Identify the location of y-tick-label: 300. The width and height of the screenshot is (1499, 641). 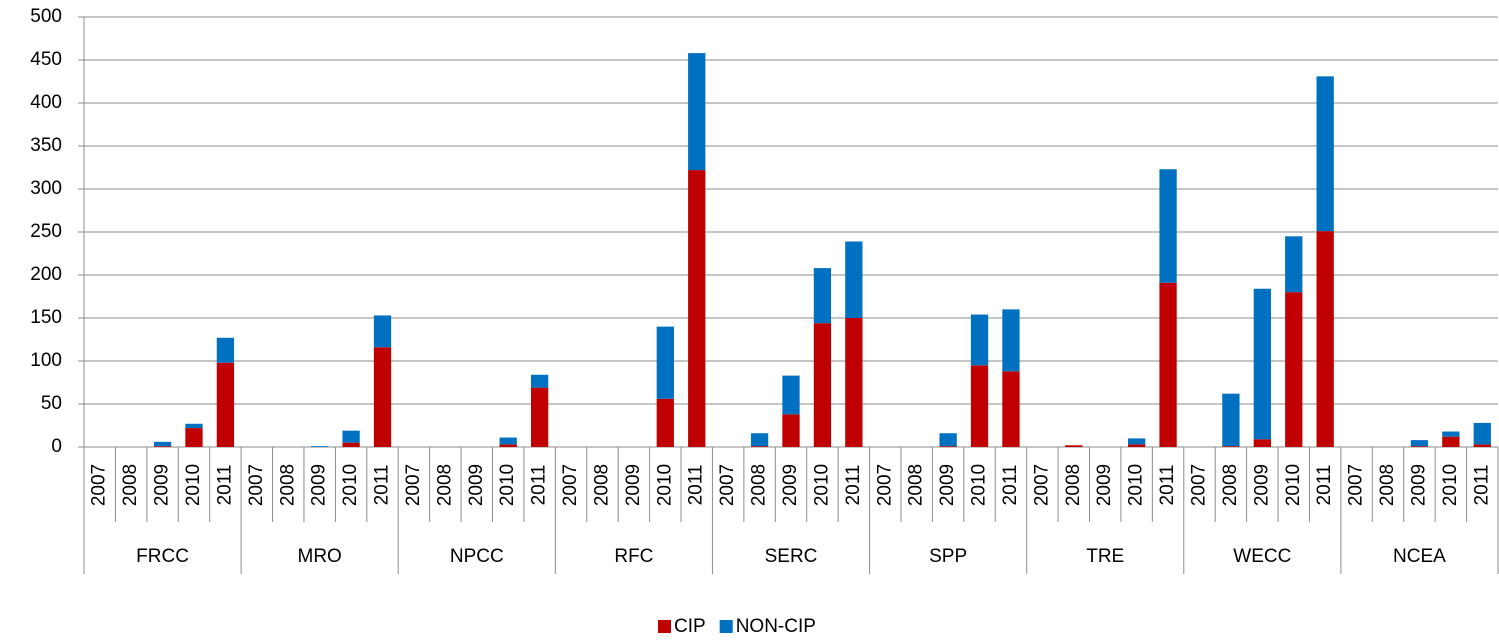
(46, 188).